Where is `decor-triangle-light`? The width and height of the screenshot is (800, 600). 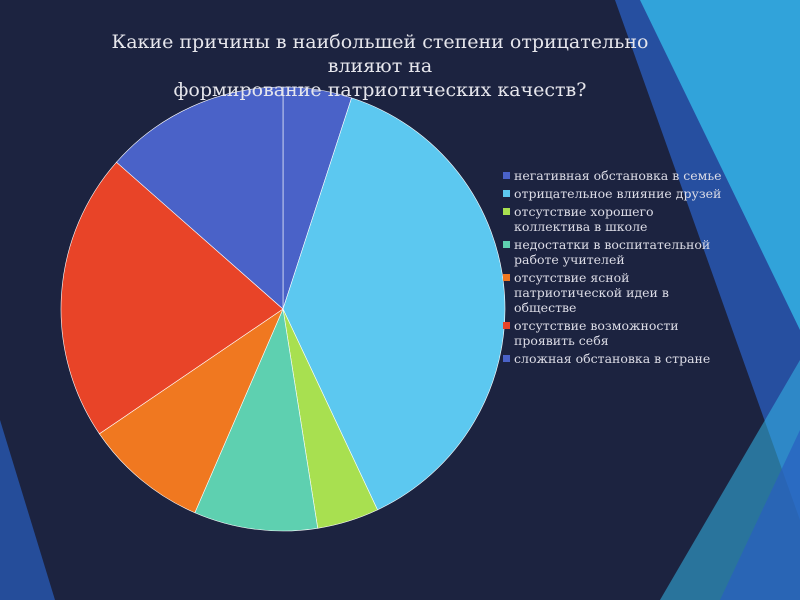
decor-triangle-light is located at coordinates (720, 165).